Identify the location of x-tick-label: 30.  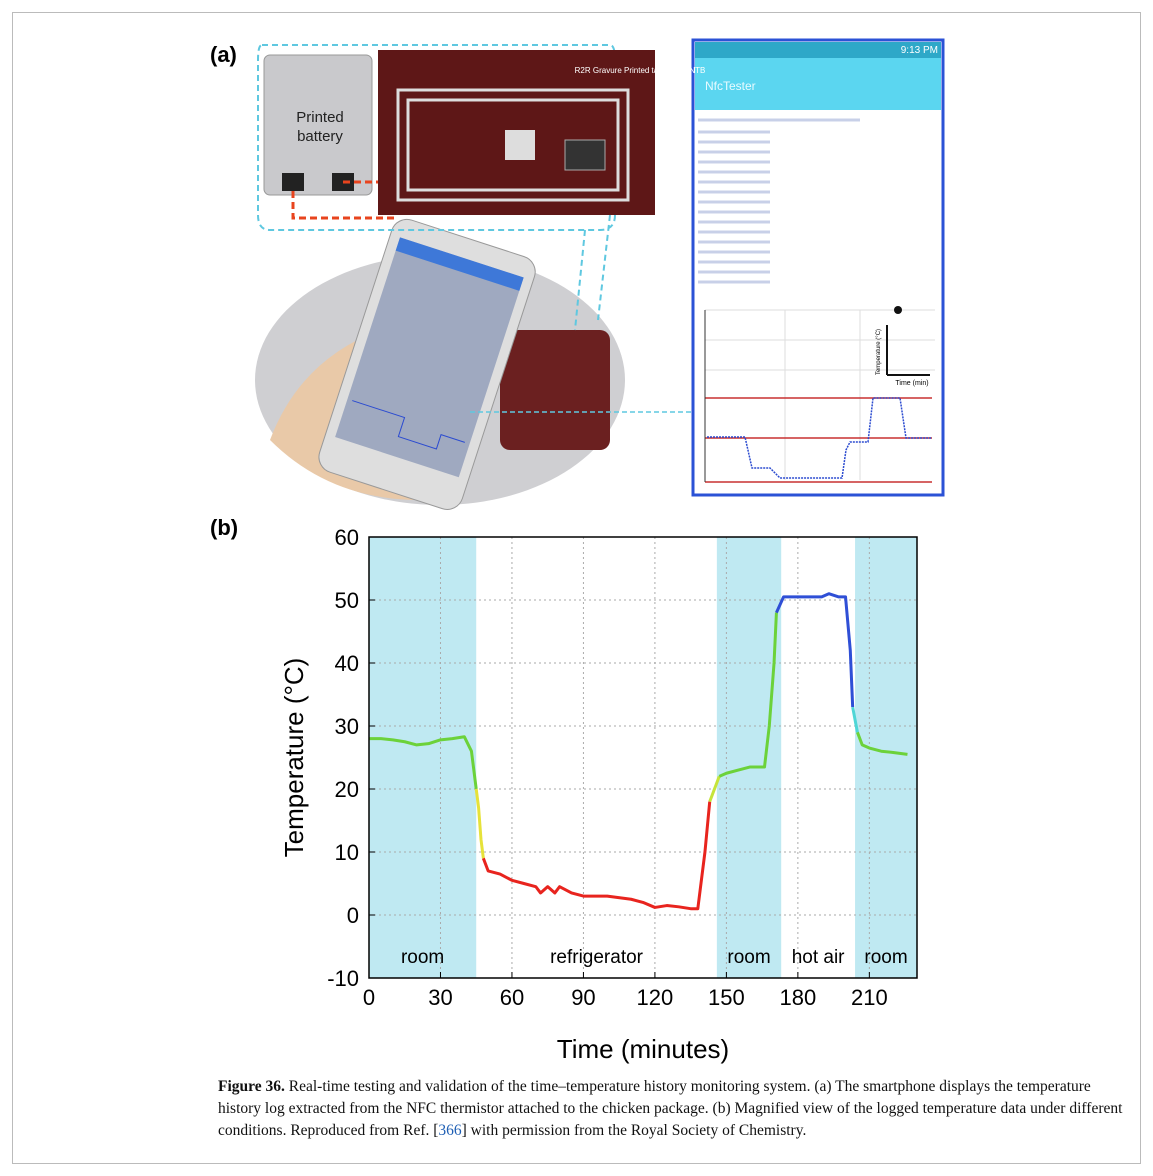
(440, 997).